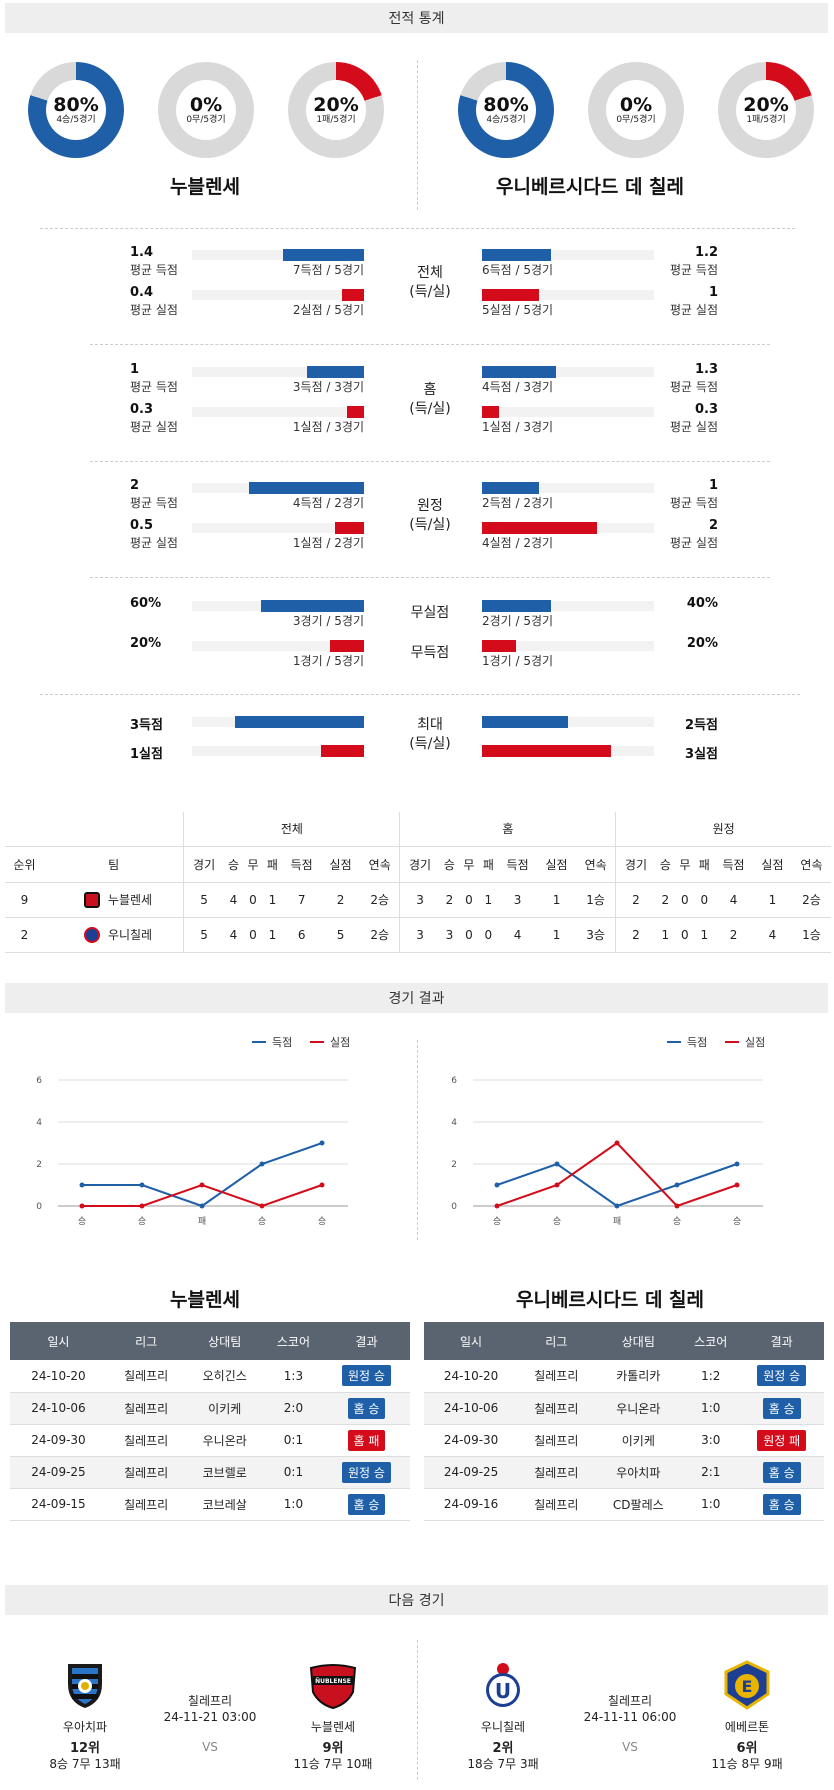  Describe the element at coordinates (39, 1123) in the screenshot. I see `y-tick-label: 4` at that location.